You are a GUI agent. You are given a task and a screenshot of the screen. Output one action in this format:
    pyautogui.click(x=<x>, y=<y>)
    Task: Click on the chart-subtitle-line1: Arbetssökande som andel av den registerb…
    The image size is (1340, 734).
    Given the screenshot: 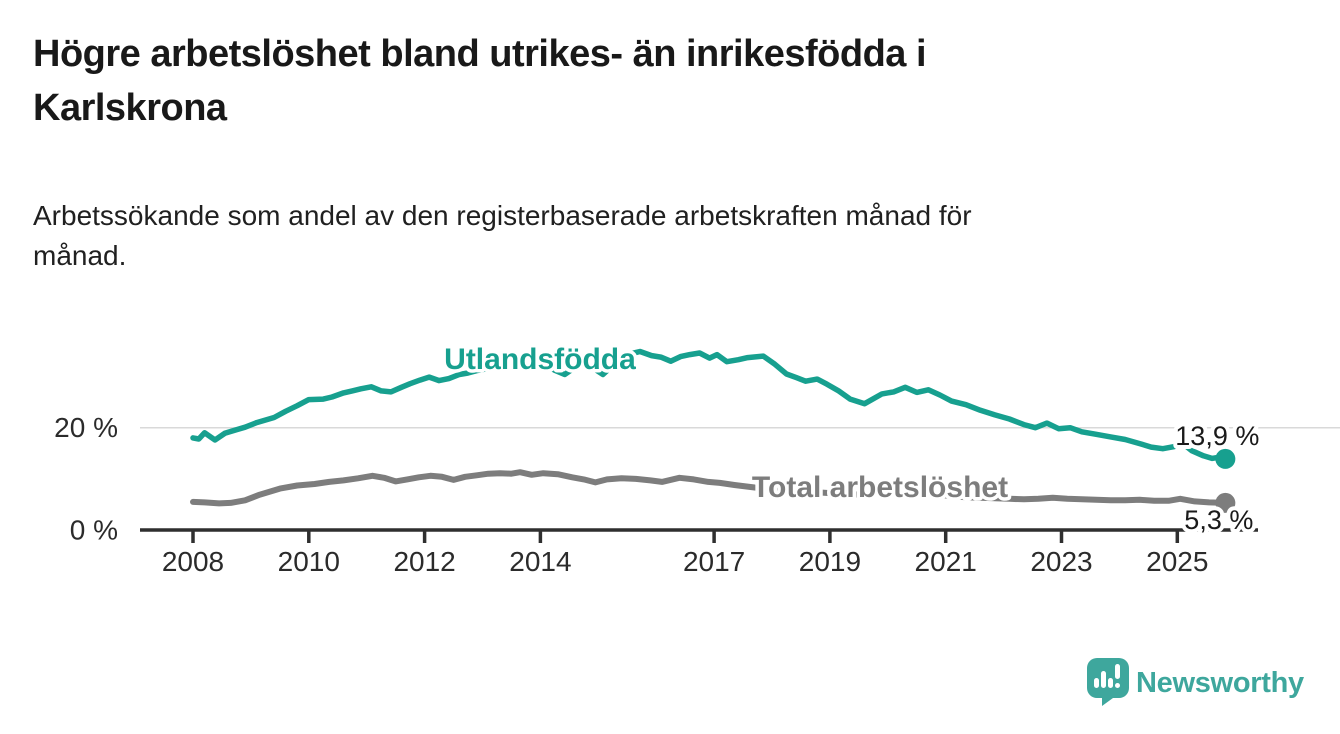 What is the action you would take?
    pyautogui.click(x=502, y=215)
    